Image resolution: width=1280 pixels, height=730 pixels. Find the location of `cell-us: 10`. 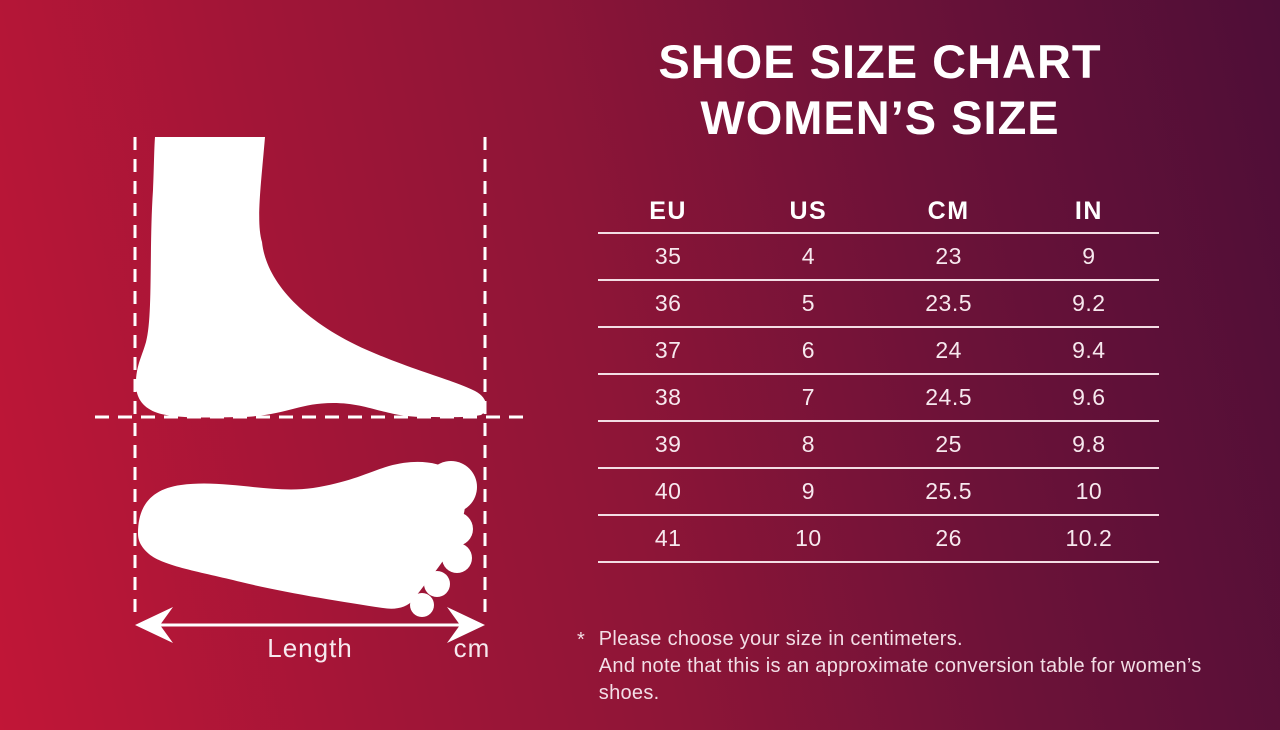

cell-us: 10 is located at coordinates (808, 538).